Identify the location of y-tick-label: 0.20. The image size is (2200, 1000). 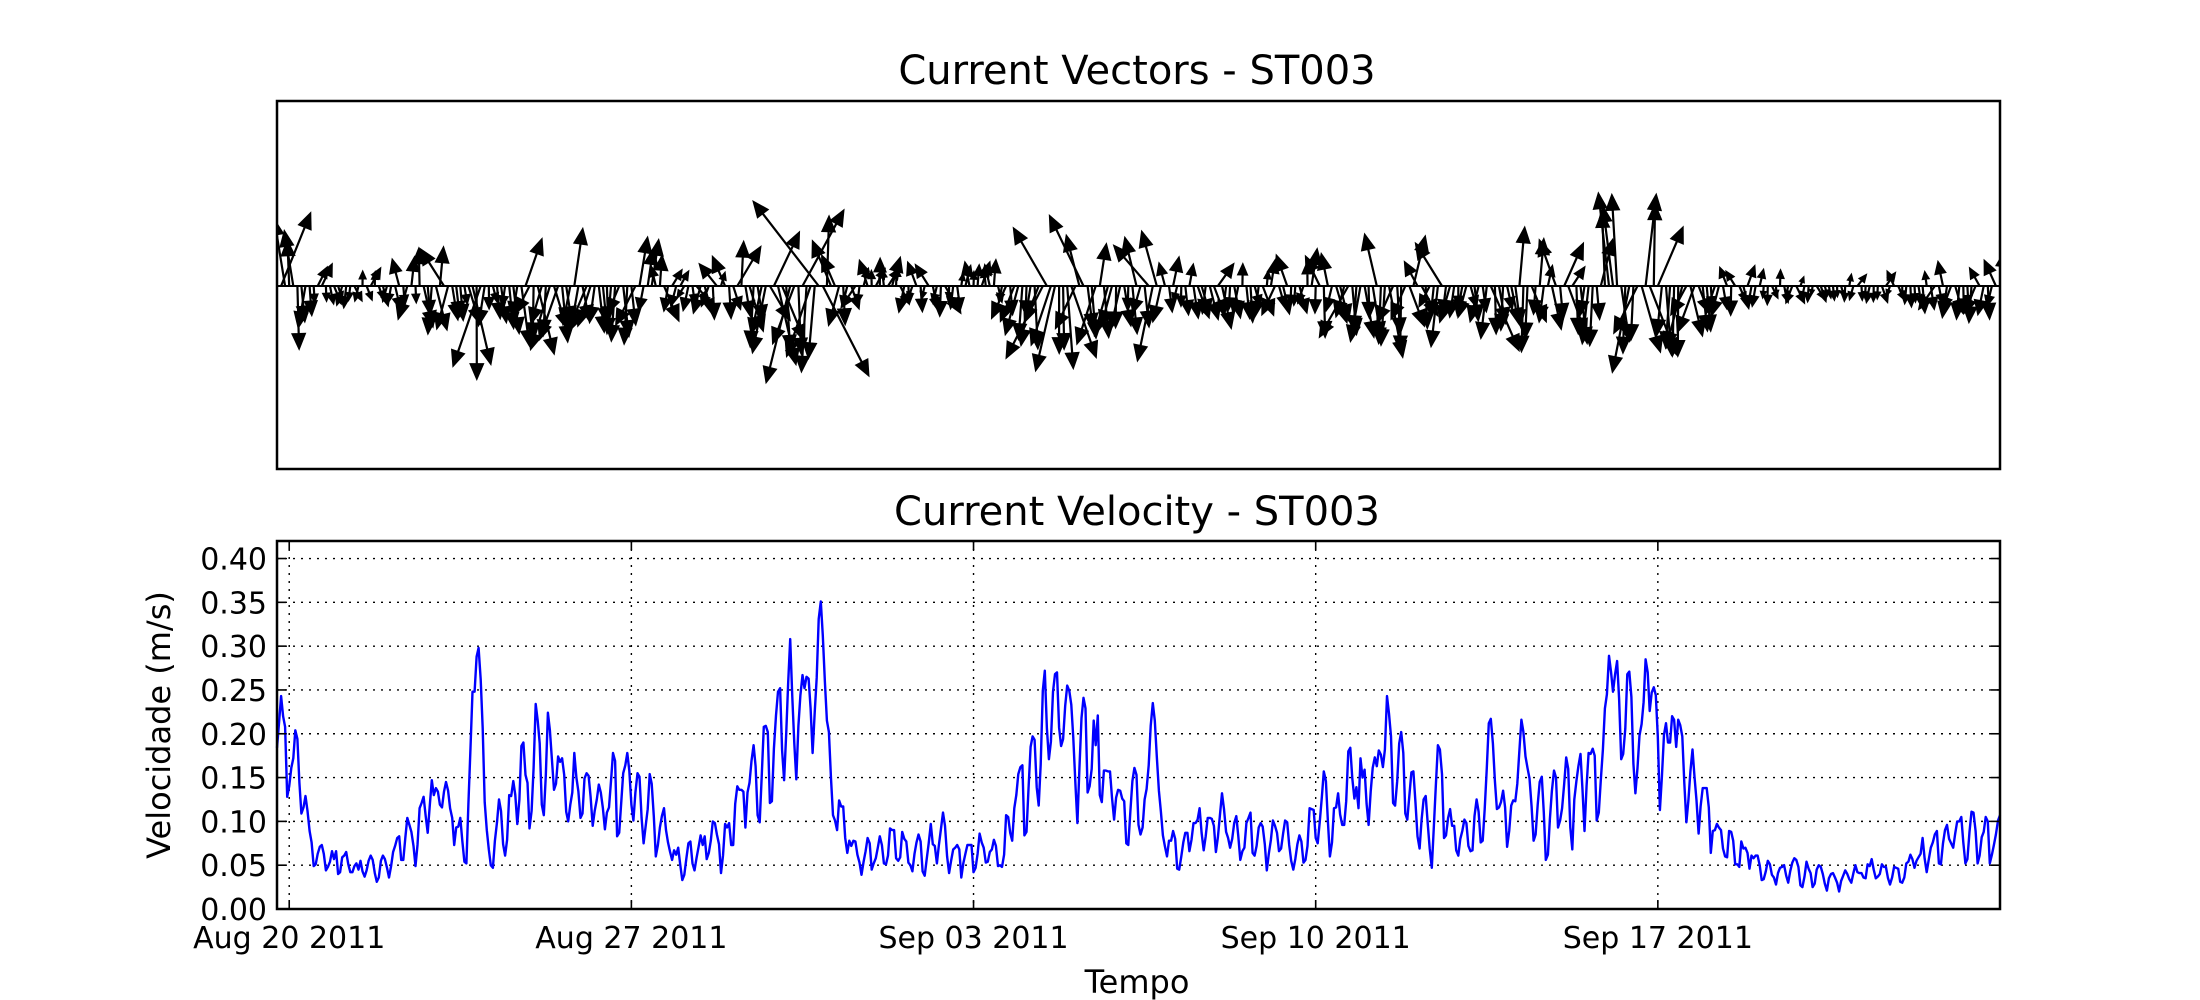
(233, 735).